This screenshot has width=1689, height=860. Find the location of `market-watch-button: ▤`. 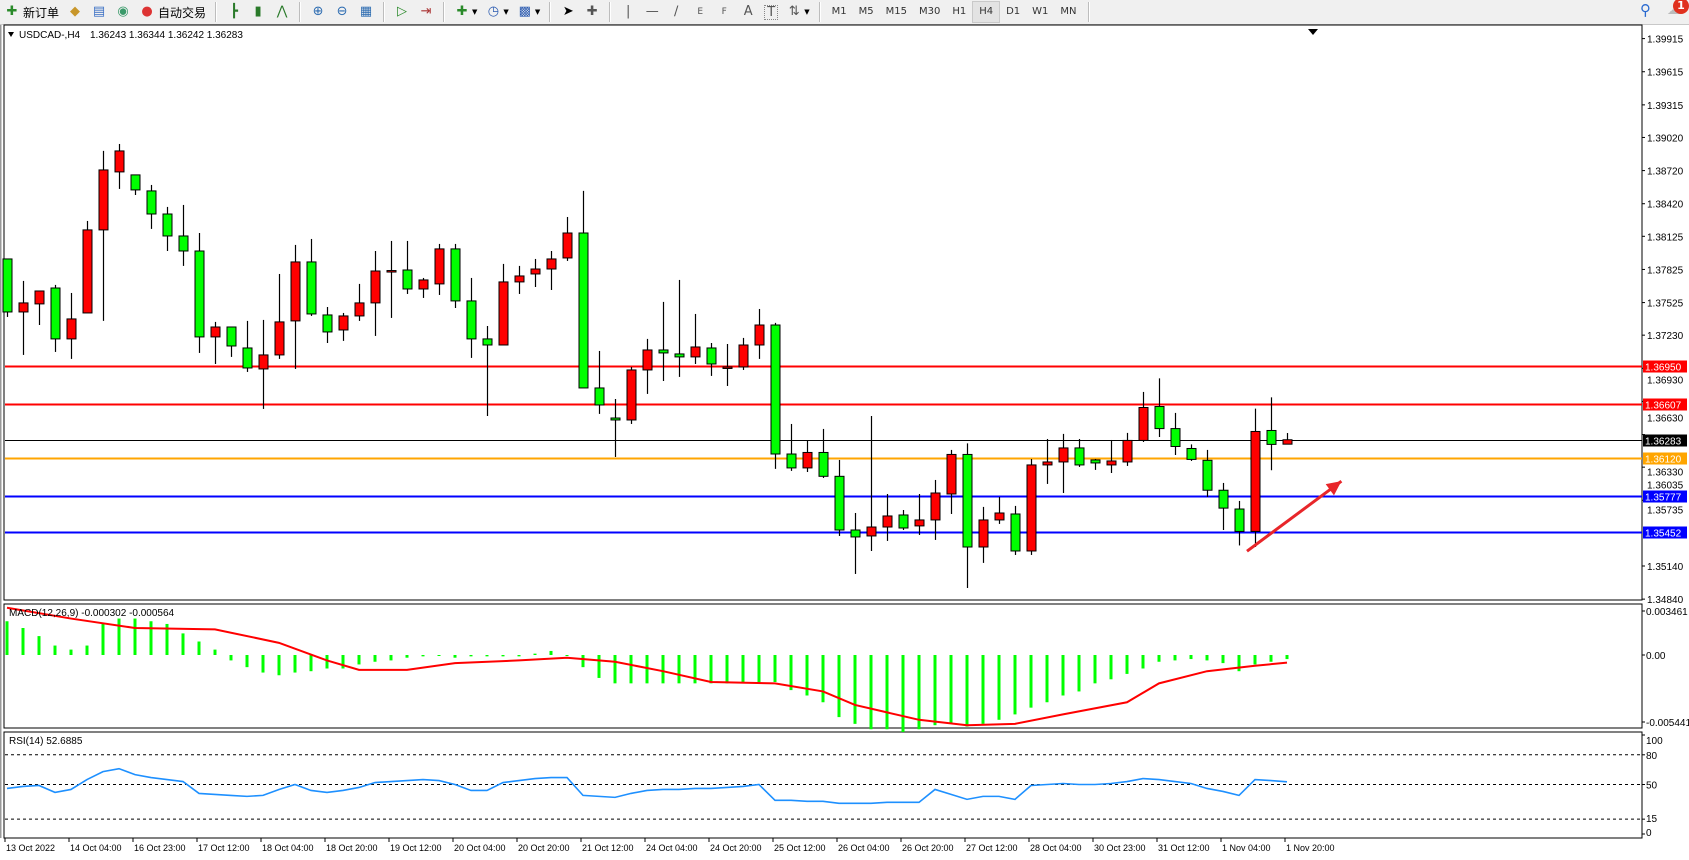

market-watch-button: ▤ is located at coordinates (99, 12).